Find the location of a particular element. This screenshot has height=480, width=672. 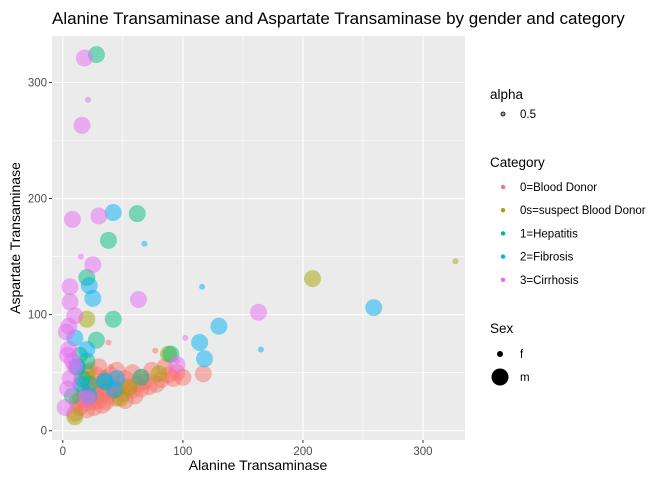

legend-category-label: 3=Cirrhosis is located at coordinates (549, 281).